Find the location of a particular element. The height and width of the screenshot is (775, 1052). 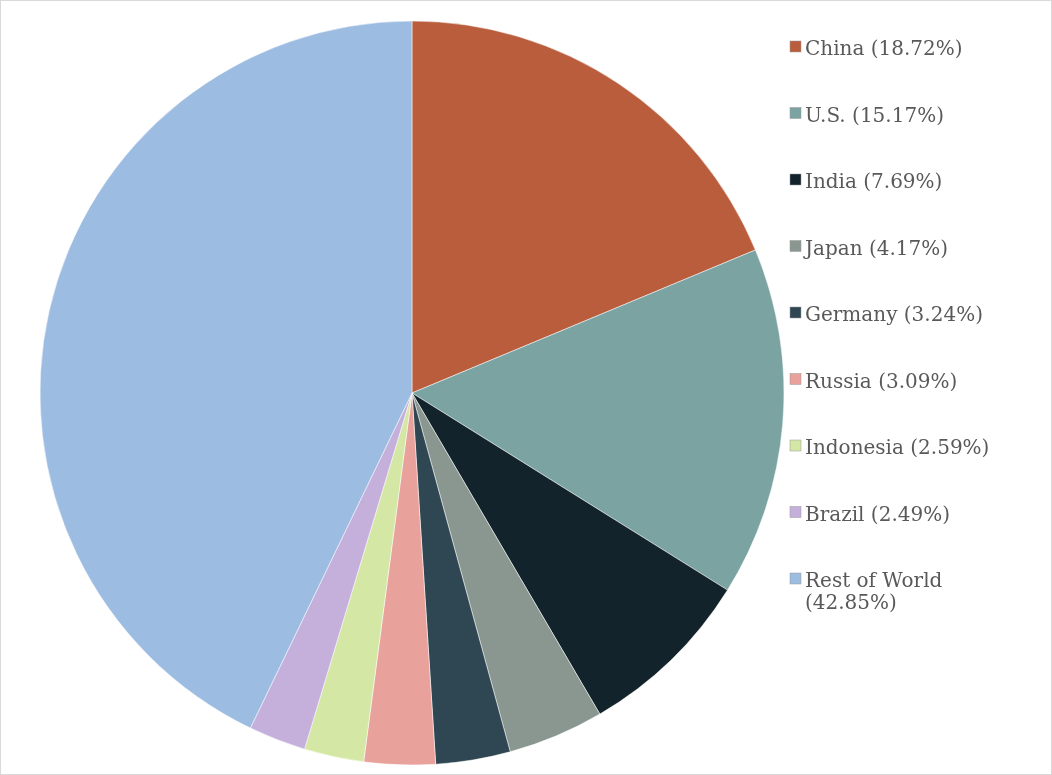

legend-label: U.S. (15.17%) is located at coordinates (874, 114).